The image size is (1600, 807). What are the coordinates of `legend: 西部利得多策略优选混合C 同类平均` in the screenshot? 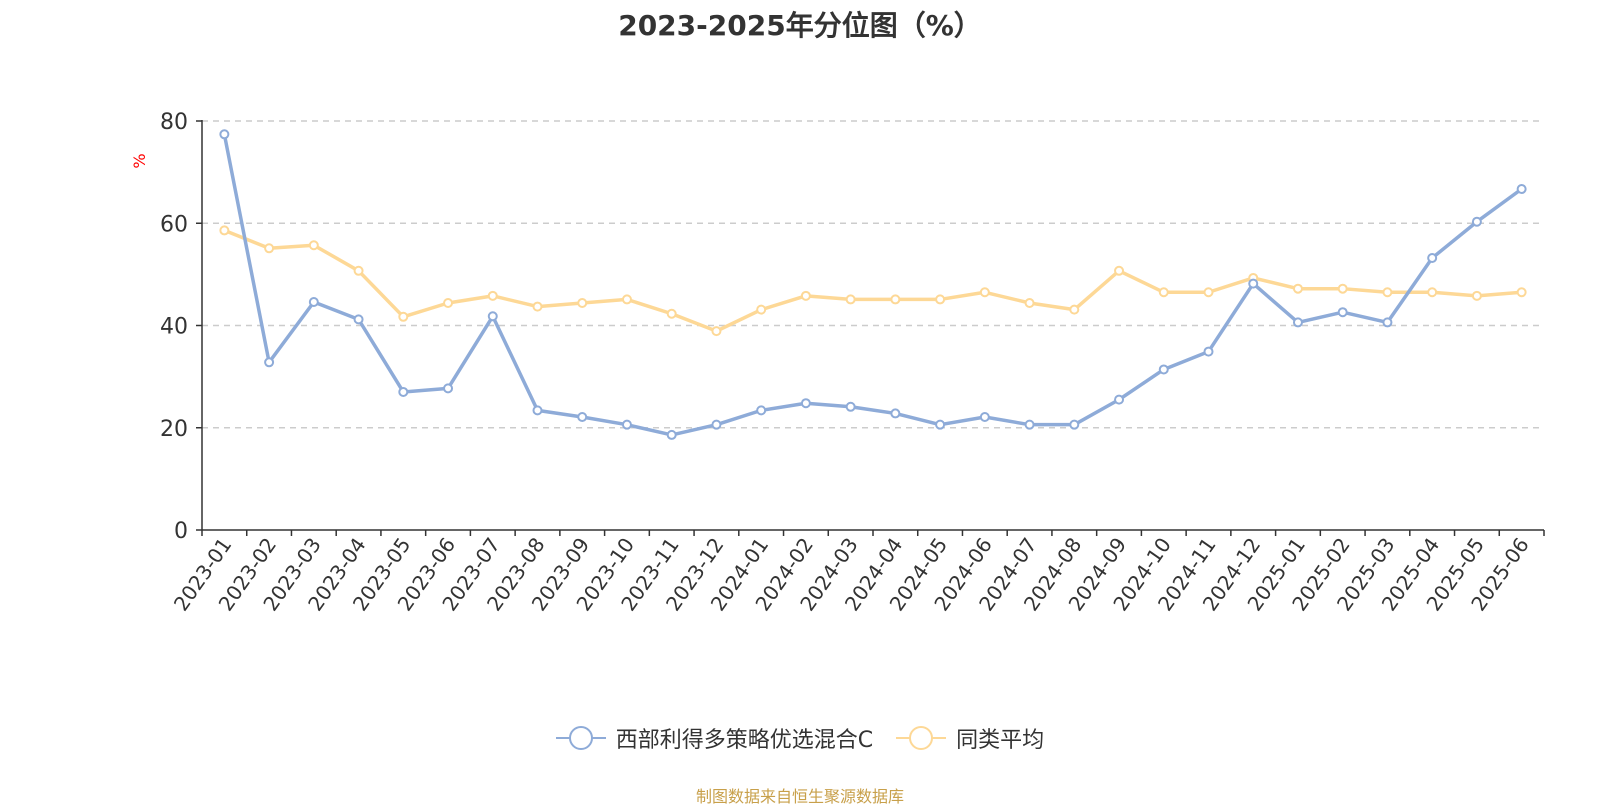 It's located at (800, 739).